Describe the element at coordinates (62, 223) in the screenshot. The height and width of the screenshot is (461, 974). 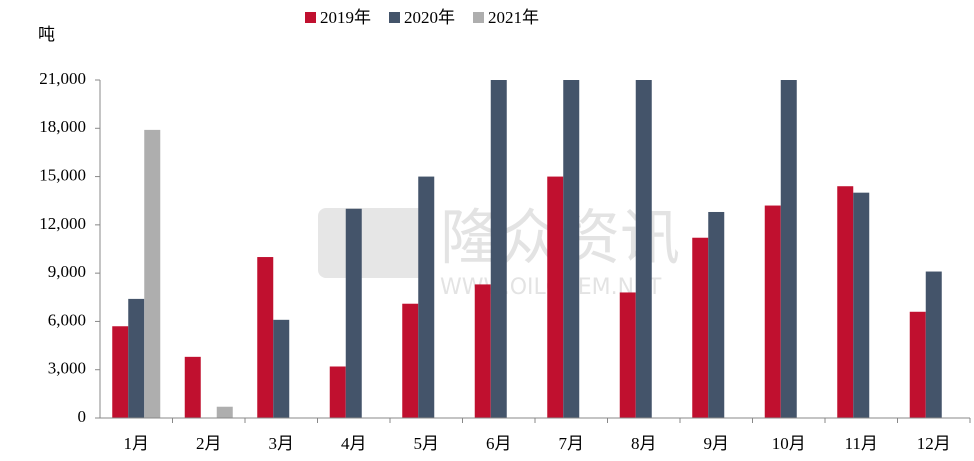
I see `y-tick-label: 12,000` at that location.